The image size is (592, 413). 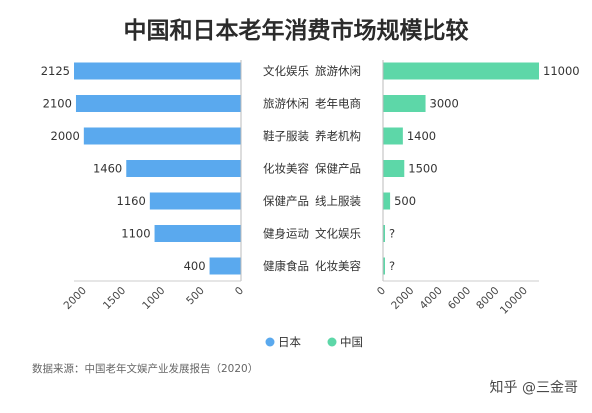 I want to click on chart-title: 中国和日本老年消费市场规模比较, so click(x=296, y=30).